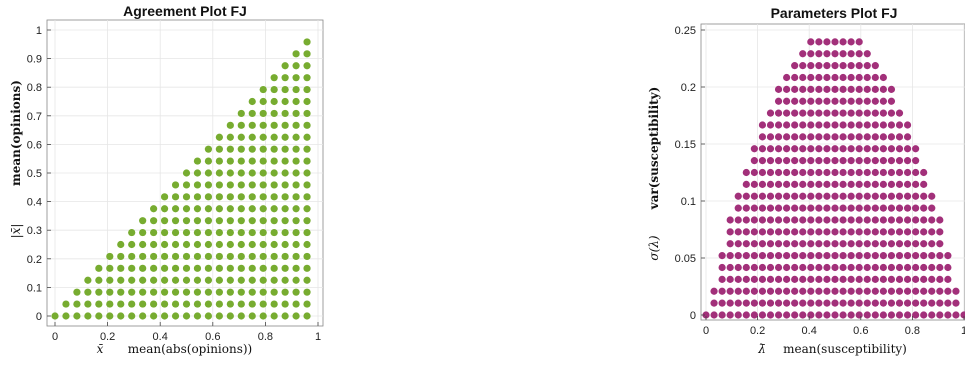 This screenshot has width=965, height=366. What do you see at coordinates (34, 231) in the screenshot?
I see `agreement-y-tick-label: 0.3` at bounding box center [34, 231].